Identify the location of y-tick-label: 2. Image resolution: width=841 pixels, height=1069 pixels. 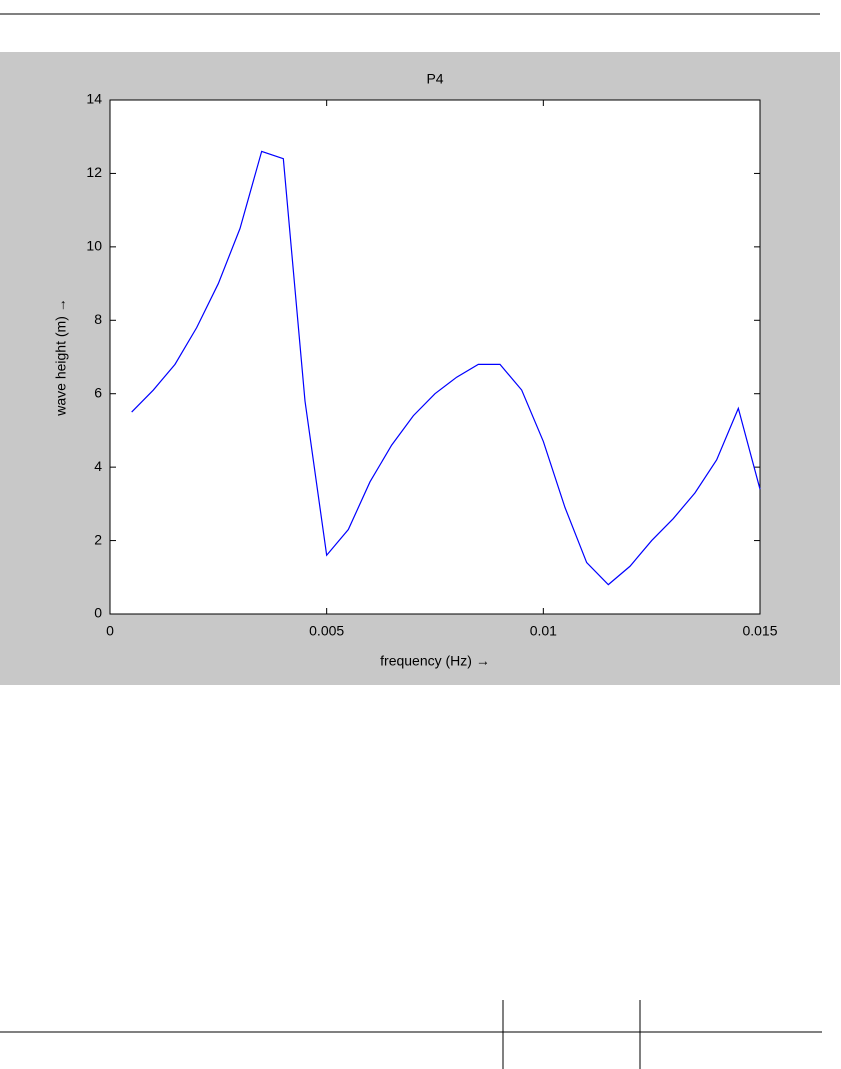
(98, 539).